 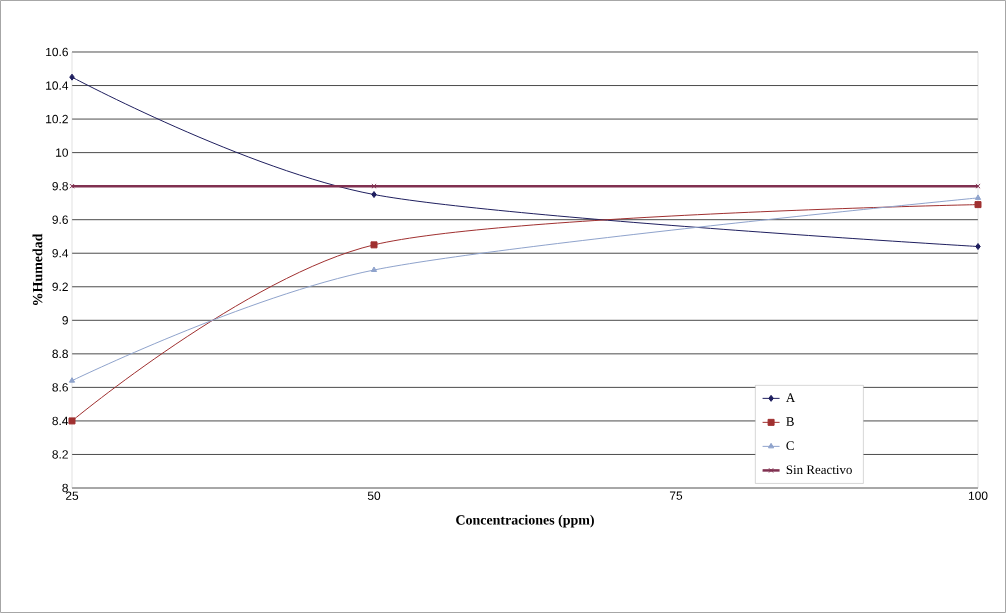 What do you see at coordinates (525, 521) in the screenshot?
I see `x-axis-title: Concentraciones (ppm)` at bounding box center [525, 521].